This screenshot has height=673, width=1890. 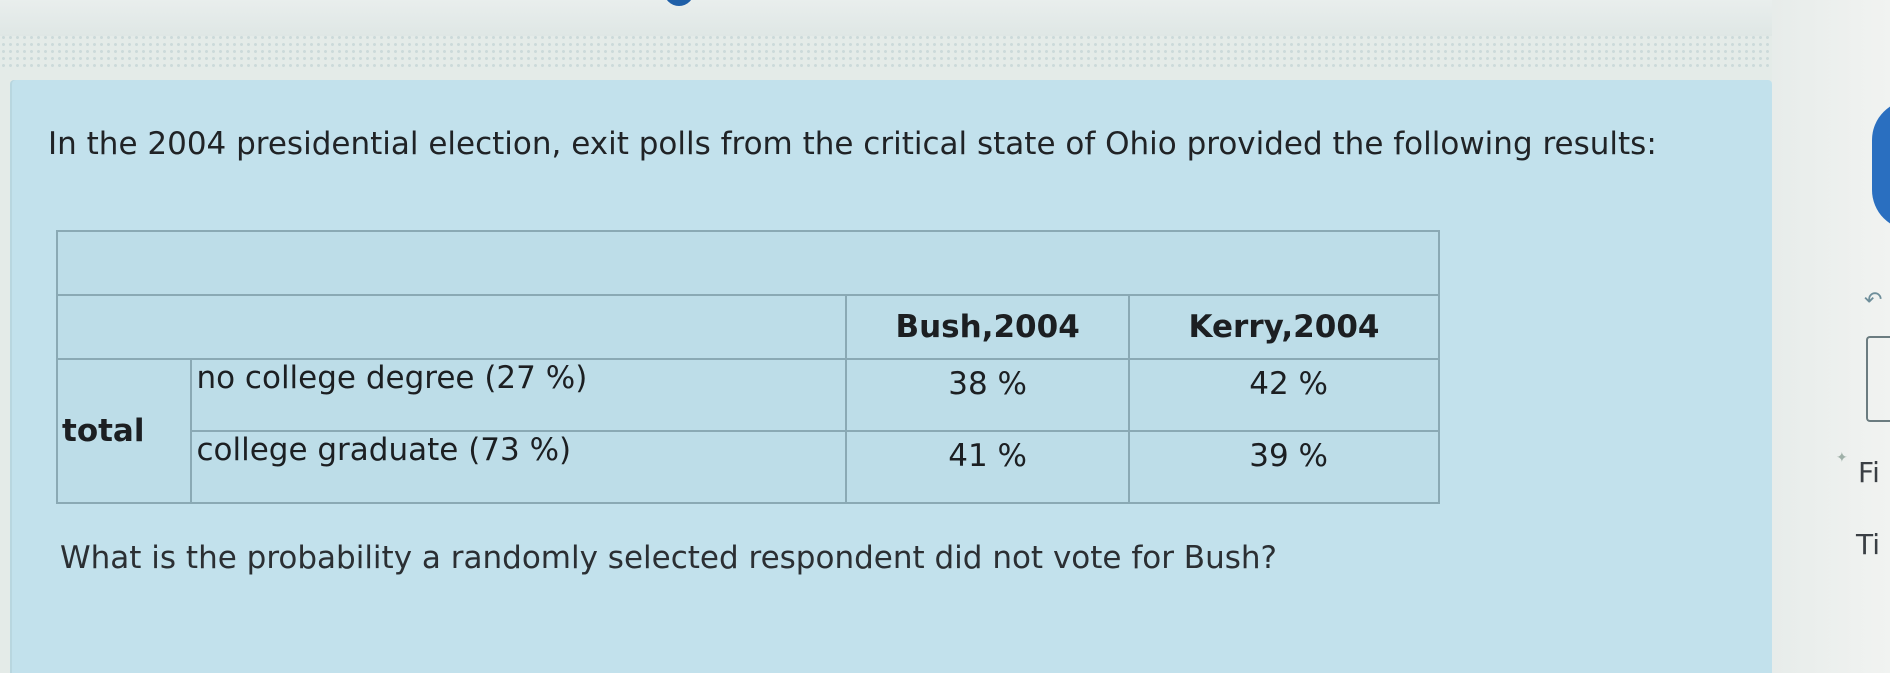 What do you see at coordinates (1842, 458) in the screenshot?
I see `star-icon: ✦` at bounding box center [1842, 458].